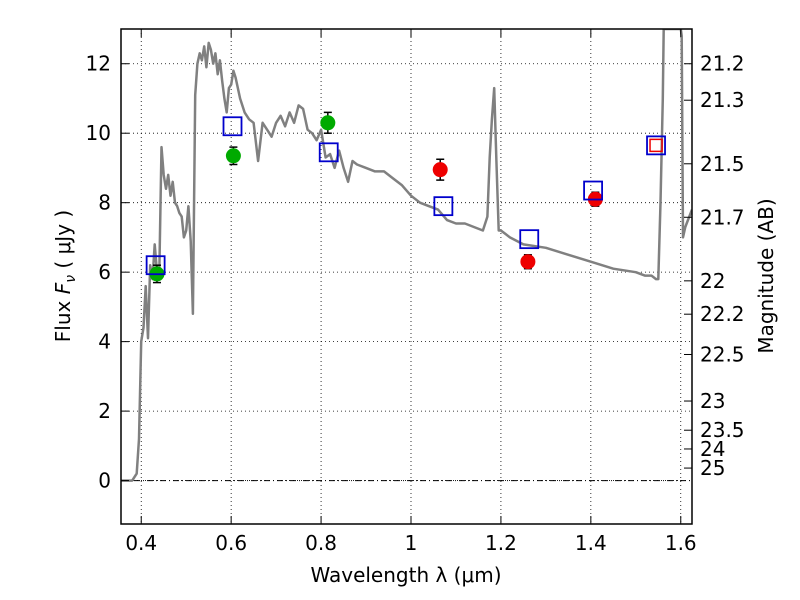 The width and height of the screenshot is (800, 600). I want to click on y-axis-ticks: 0 2 4 6 8 10 12, so click(107, 272).